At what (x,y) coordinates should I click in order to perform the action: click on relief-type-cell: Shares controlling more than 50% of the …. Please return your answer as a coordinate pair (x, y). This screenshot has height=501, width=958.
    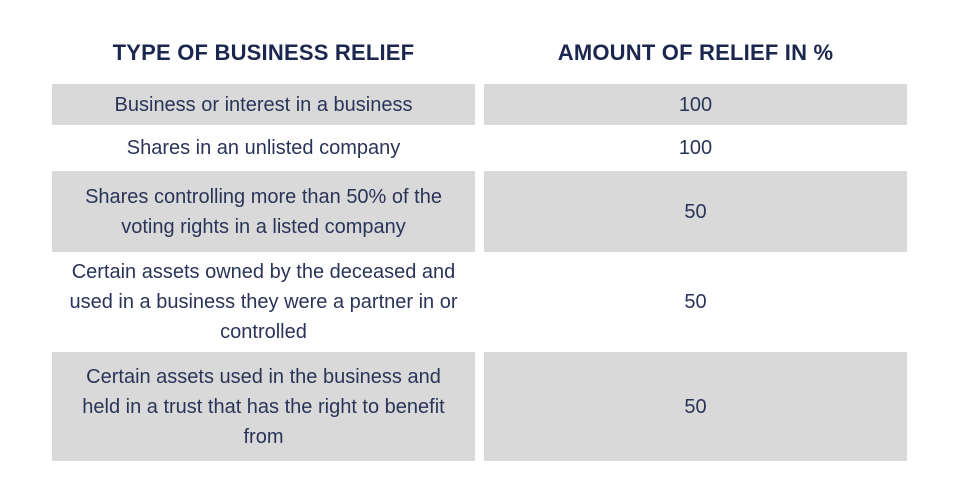
    Looking at the image, I should click on (263, 211).